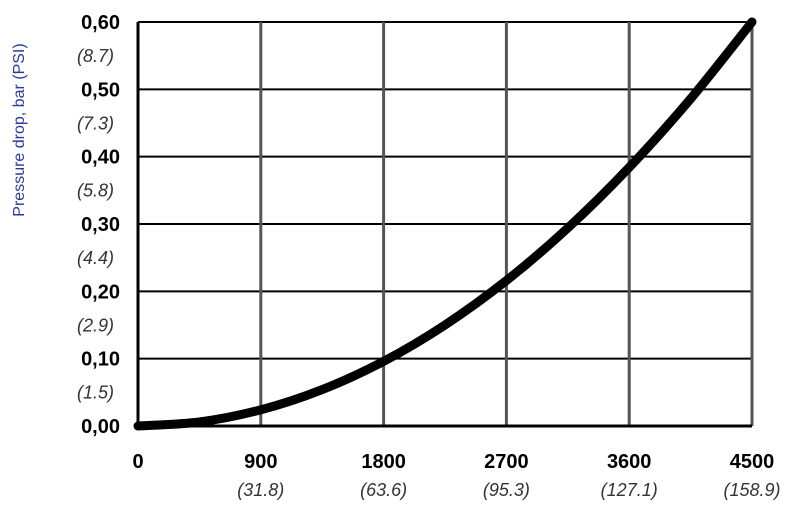 The height and width of the screenshot is (514, 800). Describe the element at coordinates (95, 325) in the screenshot. I see `y-tick-alt-label-2: (2.9)` at that location.